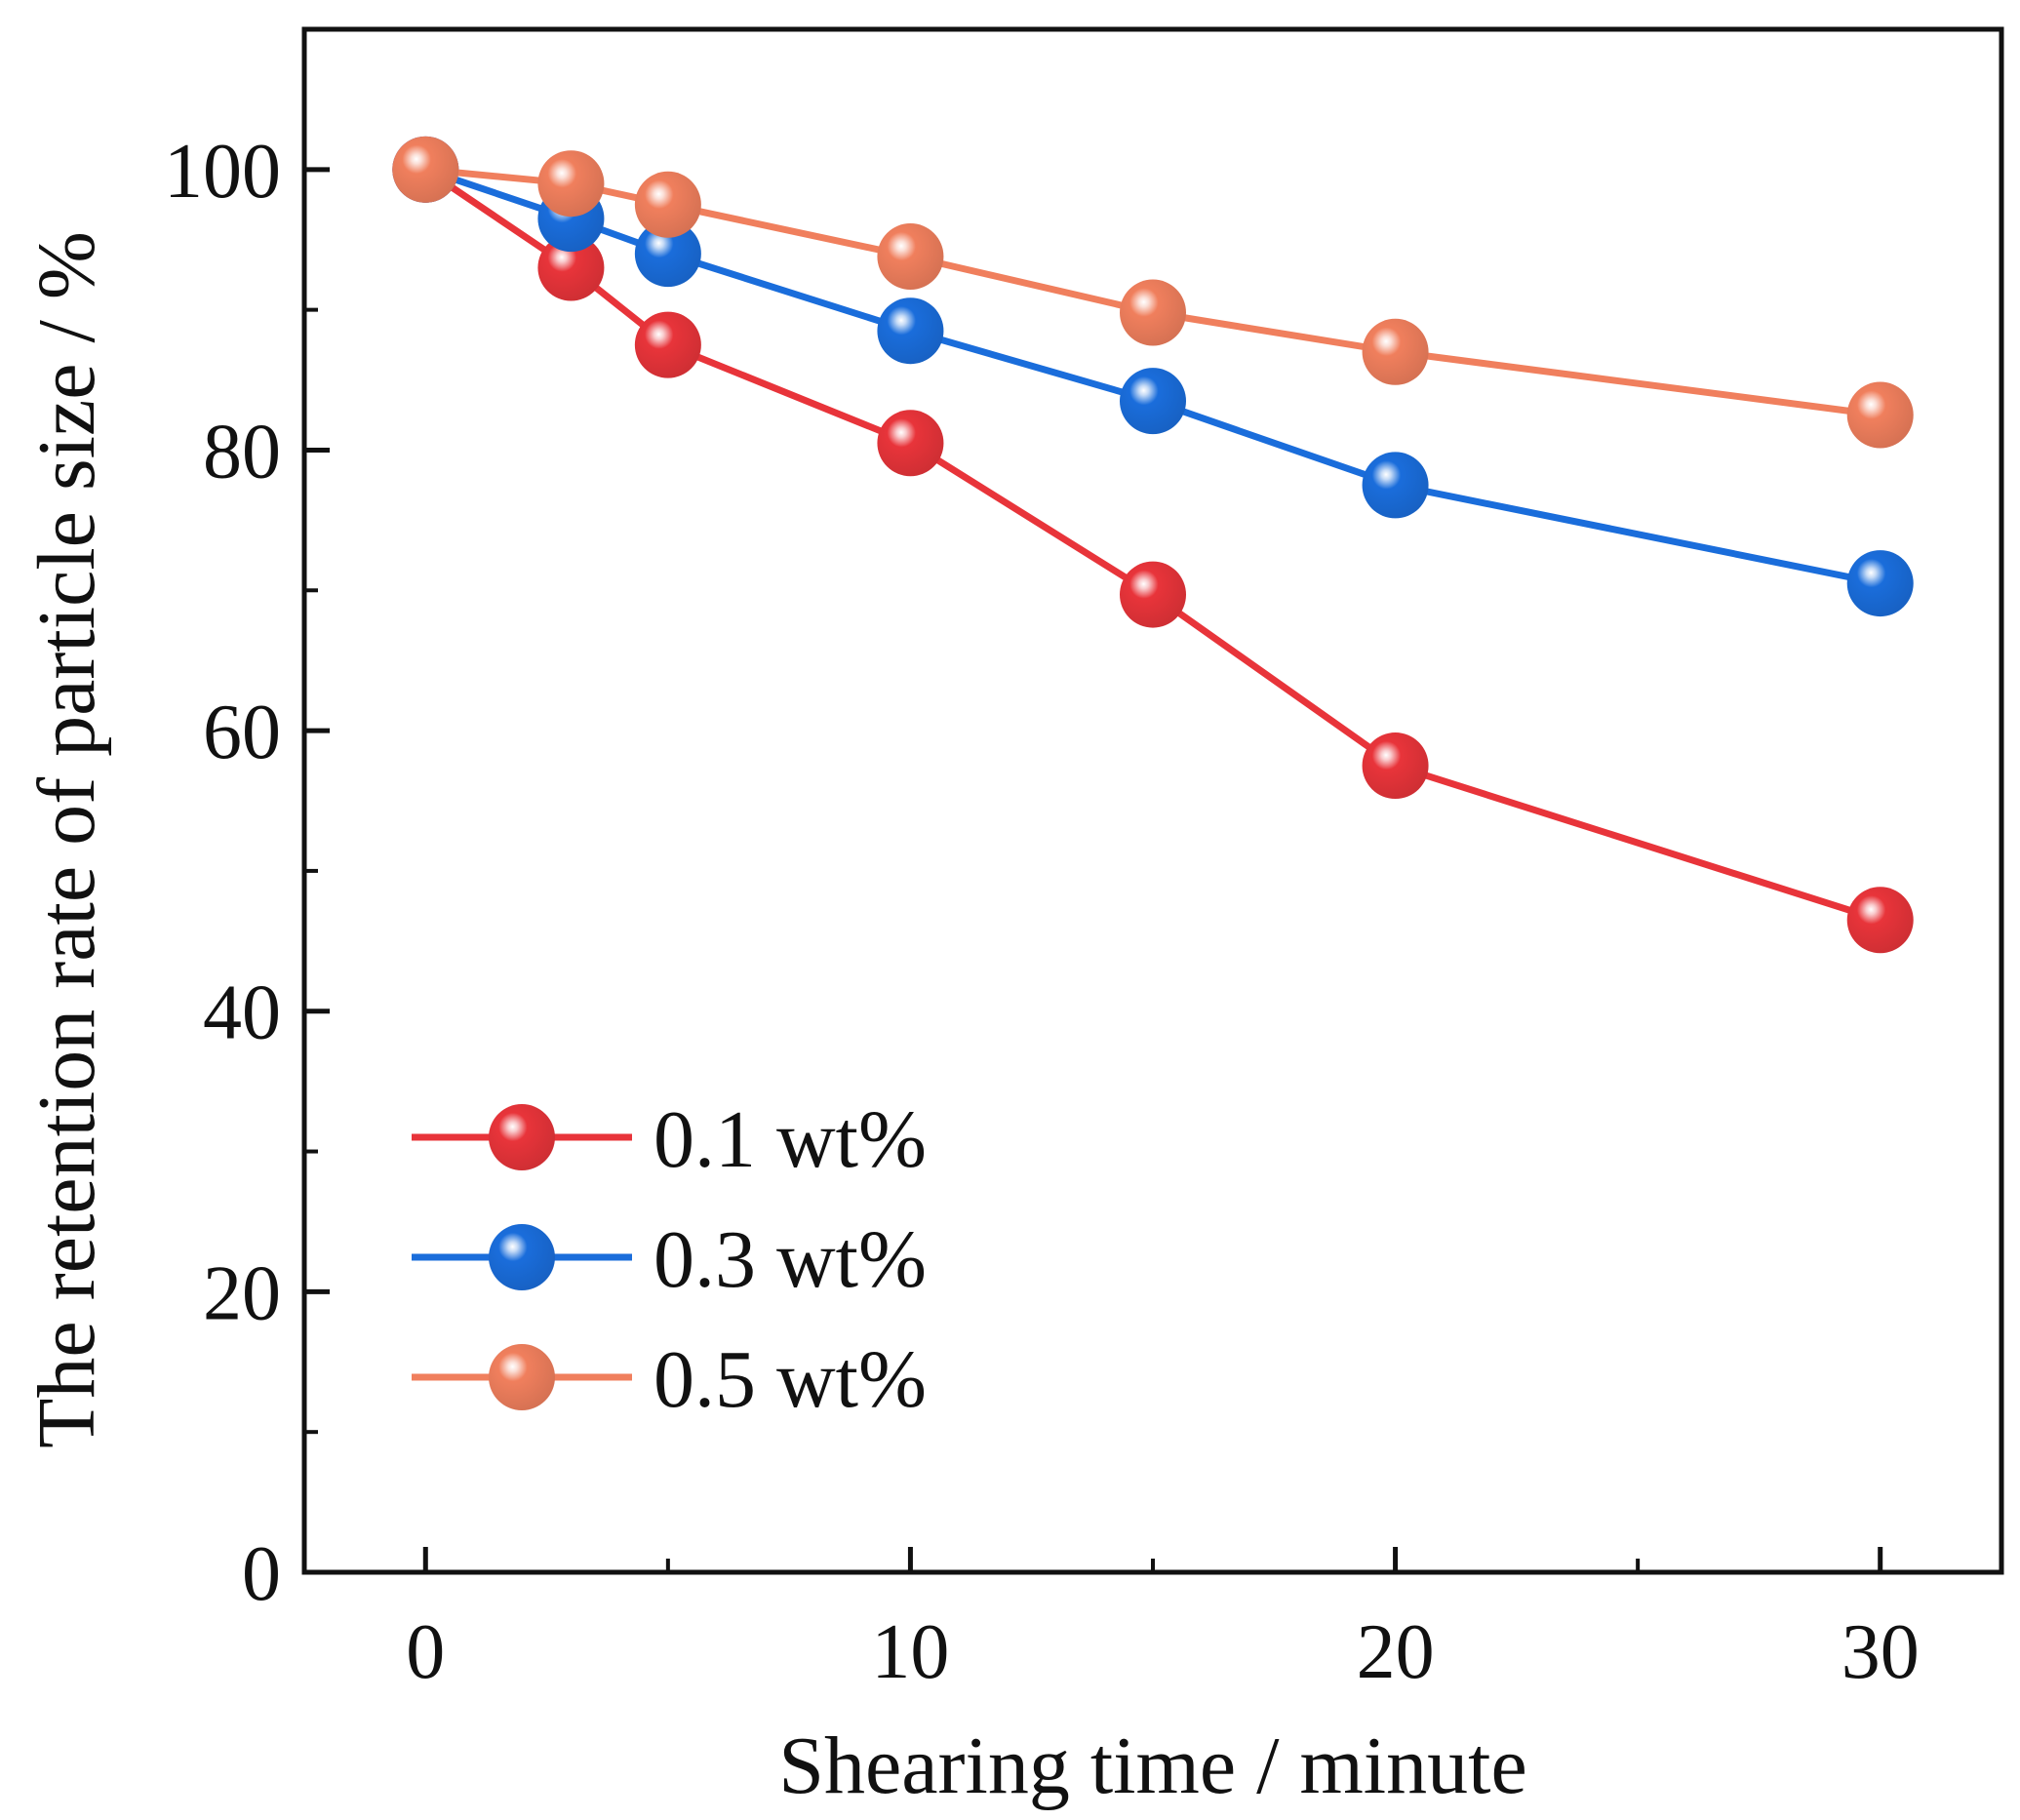 The image size is (2020, 1820). I want to click on y-axis-title: The retention rate of particle size / %, so click(66, 839).